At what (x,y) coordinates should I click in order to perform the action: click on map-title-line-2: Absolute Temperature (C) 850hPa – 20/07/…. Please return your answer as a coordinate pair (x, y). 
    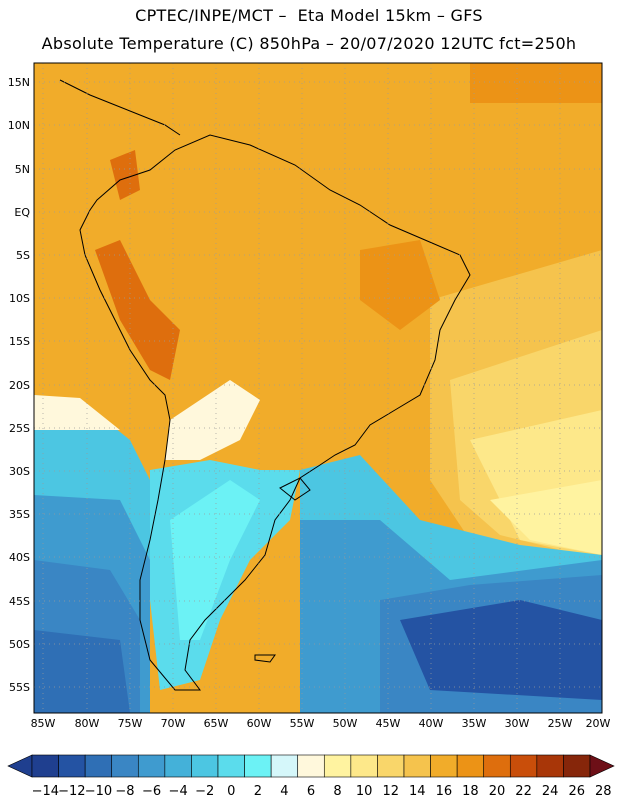
    Looking at the image, I should click on (309, 43).